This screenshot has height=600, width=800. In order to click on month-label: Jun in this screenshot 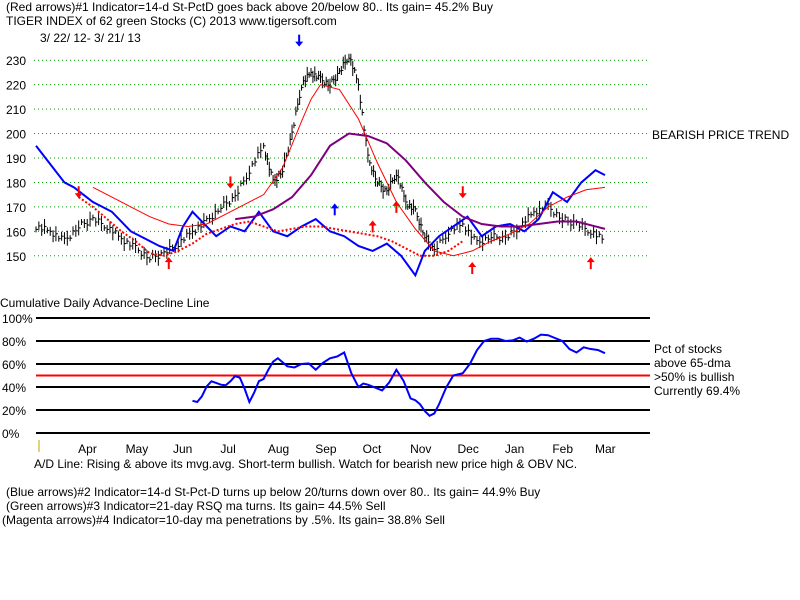, I will do `click(182, 449)`.